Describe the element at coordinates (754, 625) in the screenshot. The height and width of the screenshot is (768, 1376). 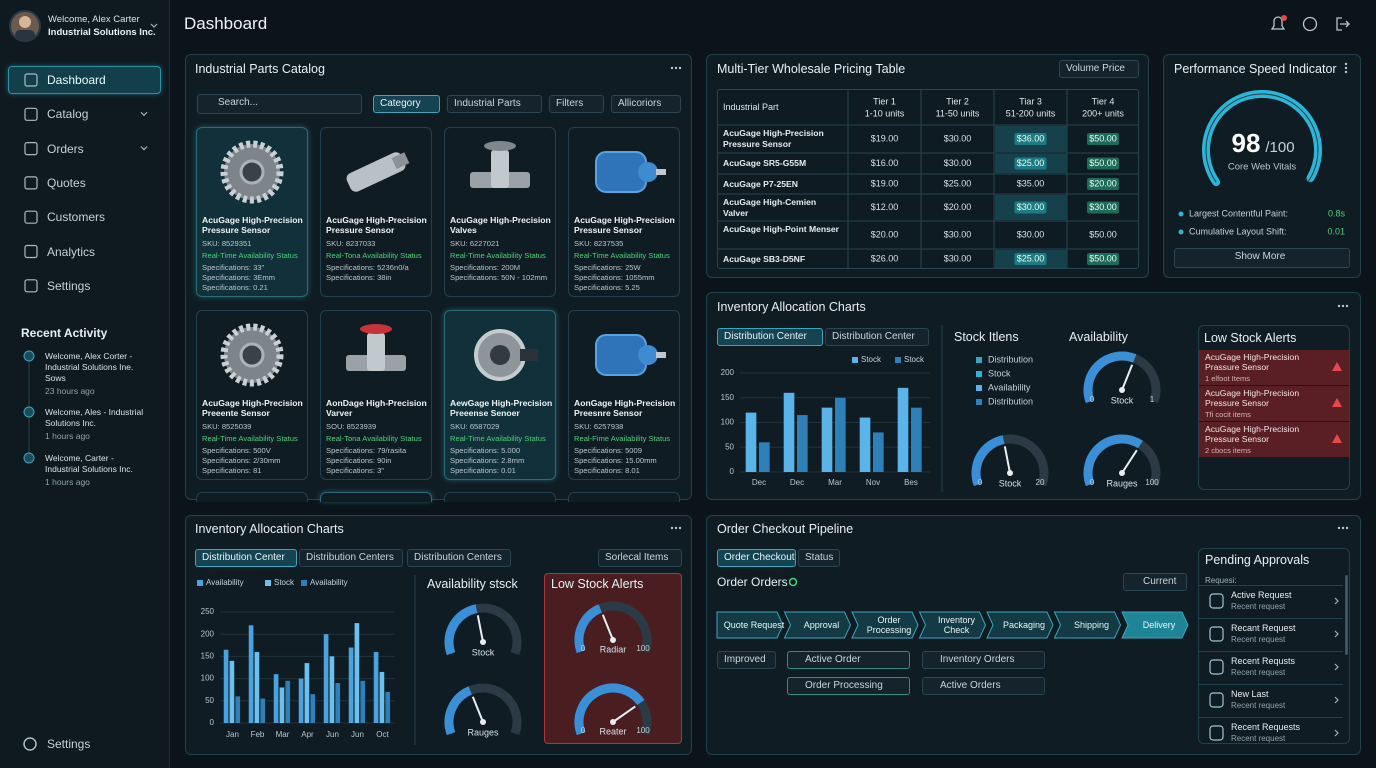
I see `step-label: Quote Request` at that location.